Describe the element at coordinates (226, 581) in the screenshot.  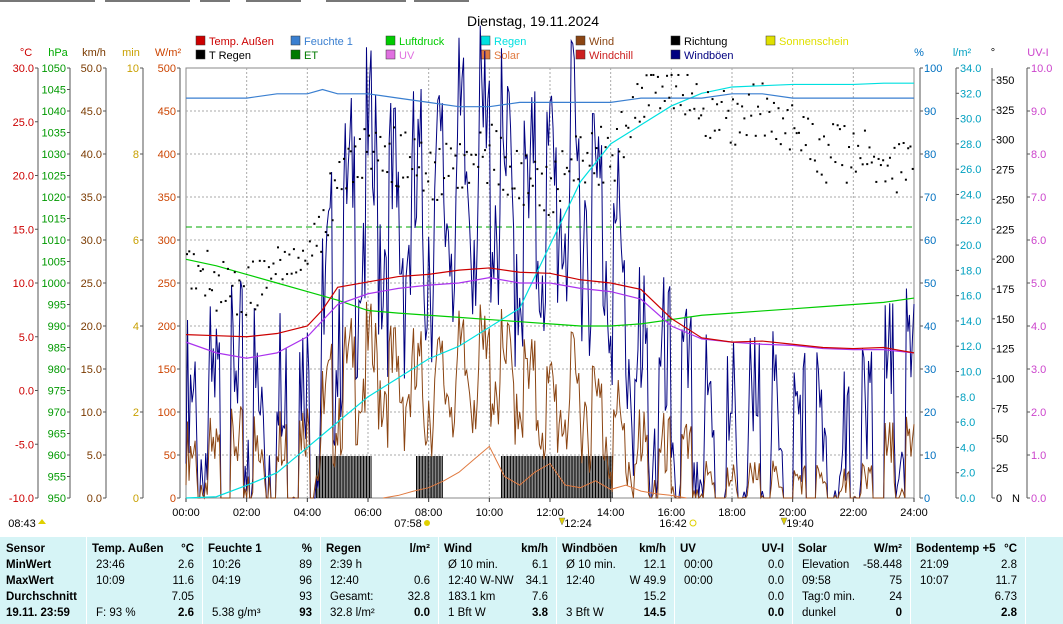
I see `stats-time: 04:19` at that location.